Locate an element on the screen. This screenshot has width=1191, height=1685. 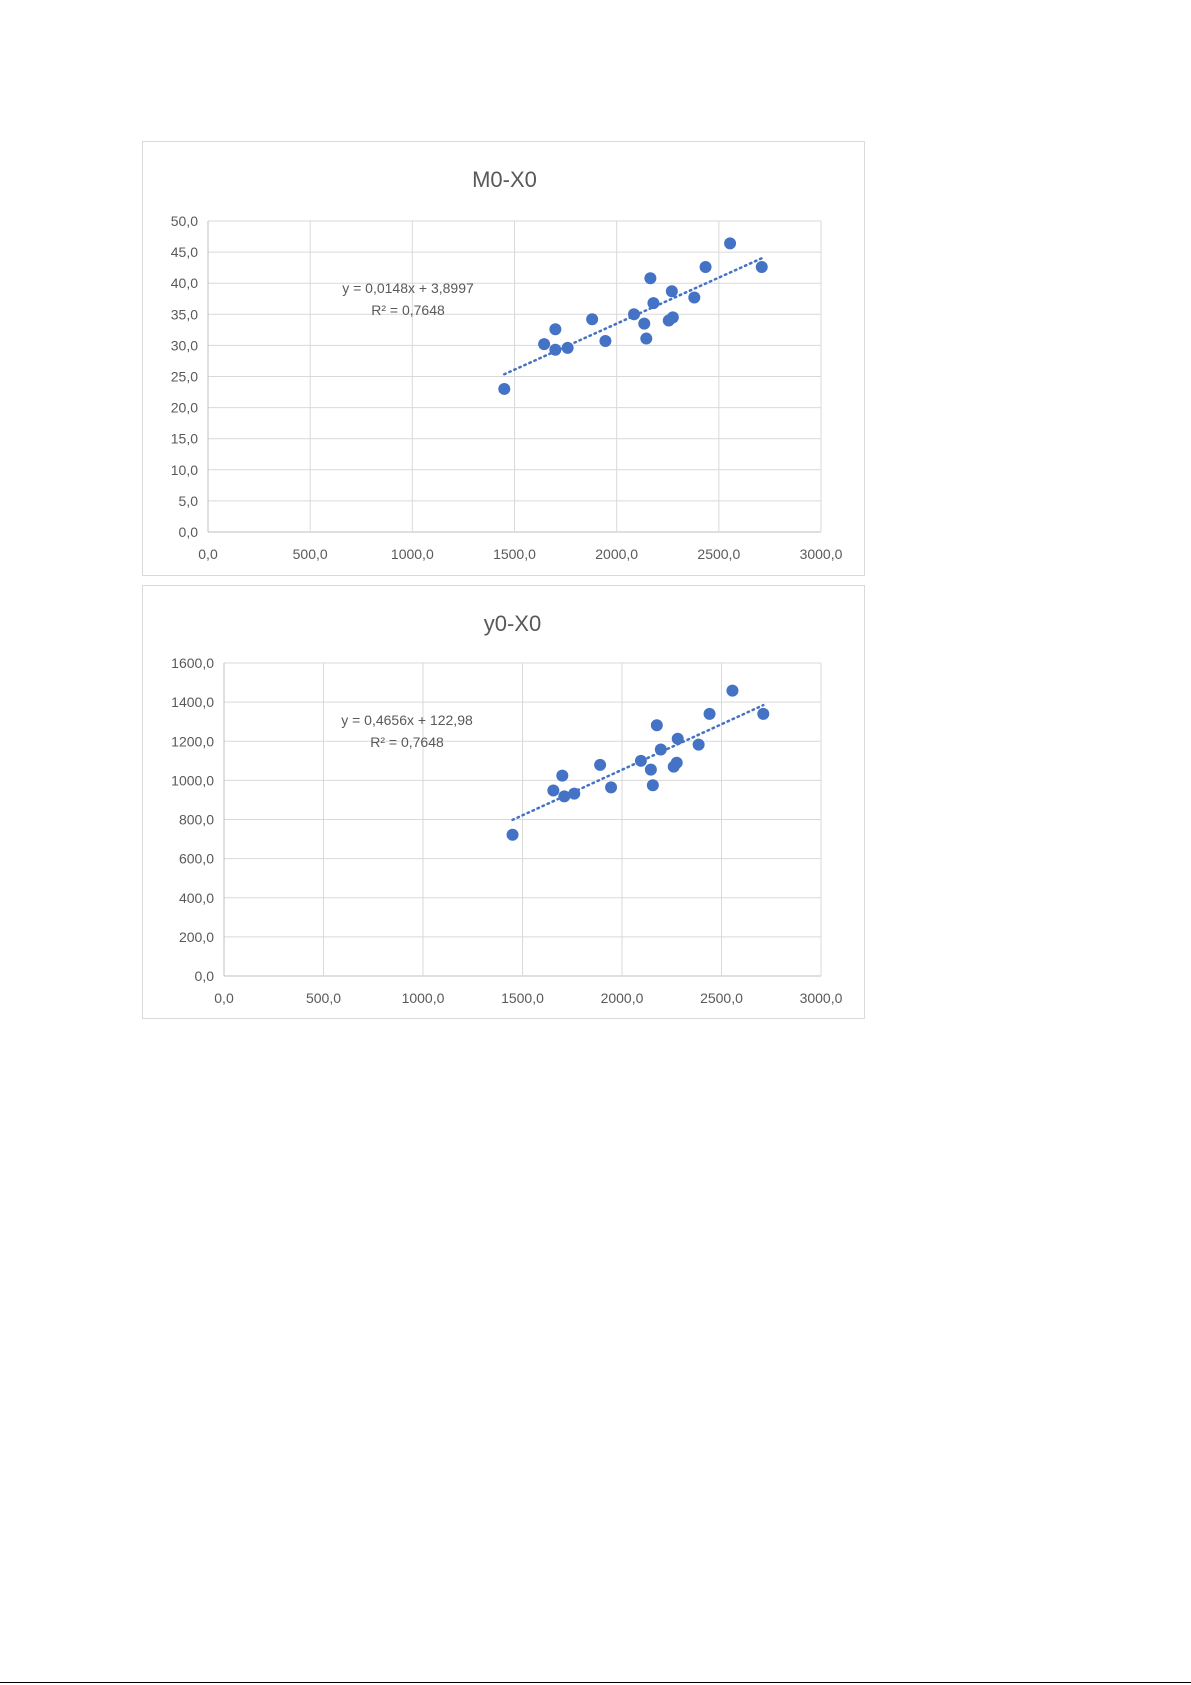
y-tick-label: 15,0 is located at coordinates (184, 439).